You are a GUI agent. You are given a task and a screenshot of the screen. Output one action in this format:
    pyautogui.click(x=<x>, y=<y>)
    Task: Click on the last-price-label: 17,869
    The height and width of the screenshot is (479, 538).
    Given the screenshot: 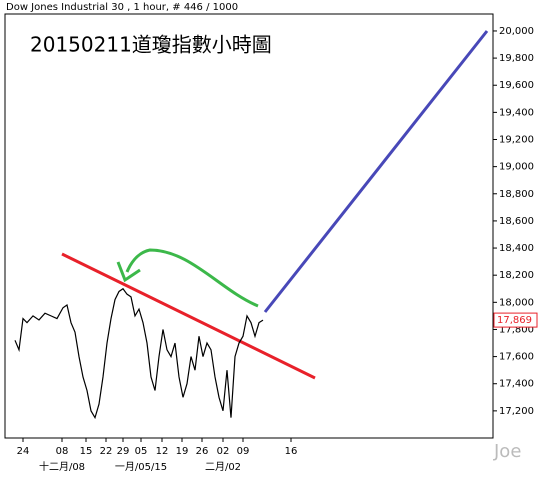 What is the action you would take?
    pyautogui.click(x=514, y=320)
    